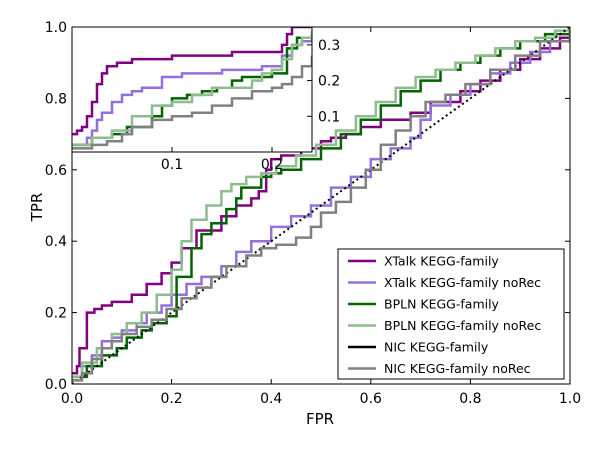  Describe the element at coordinates (442, 304) in the screenshot. I see `legend-label: BPLN KEGG-family` at that location.